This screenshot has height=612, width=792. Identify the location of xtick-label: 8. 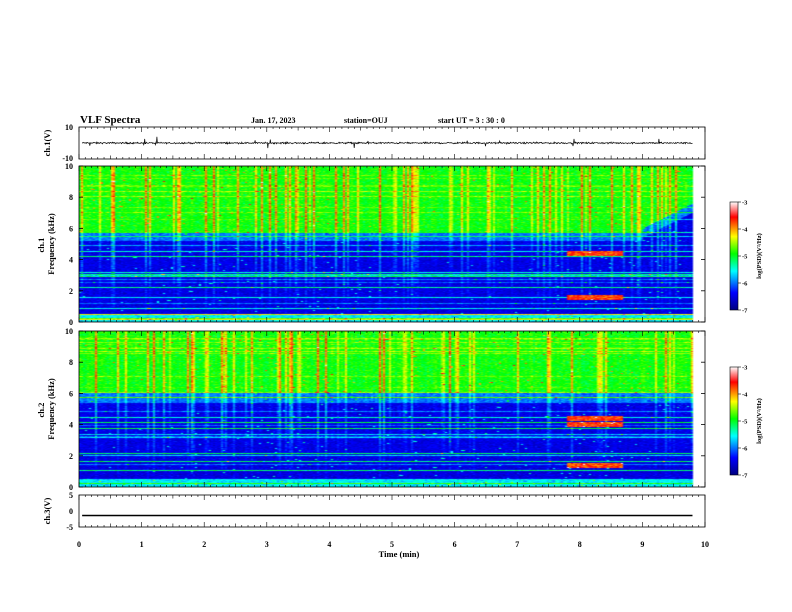
(580, 544).